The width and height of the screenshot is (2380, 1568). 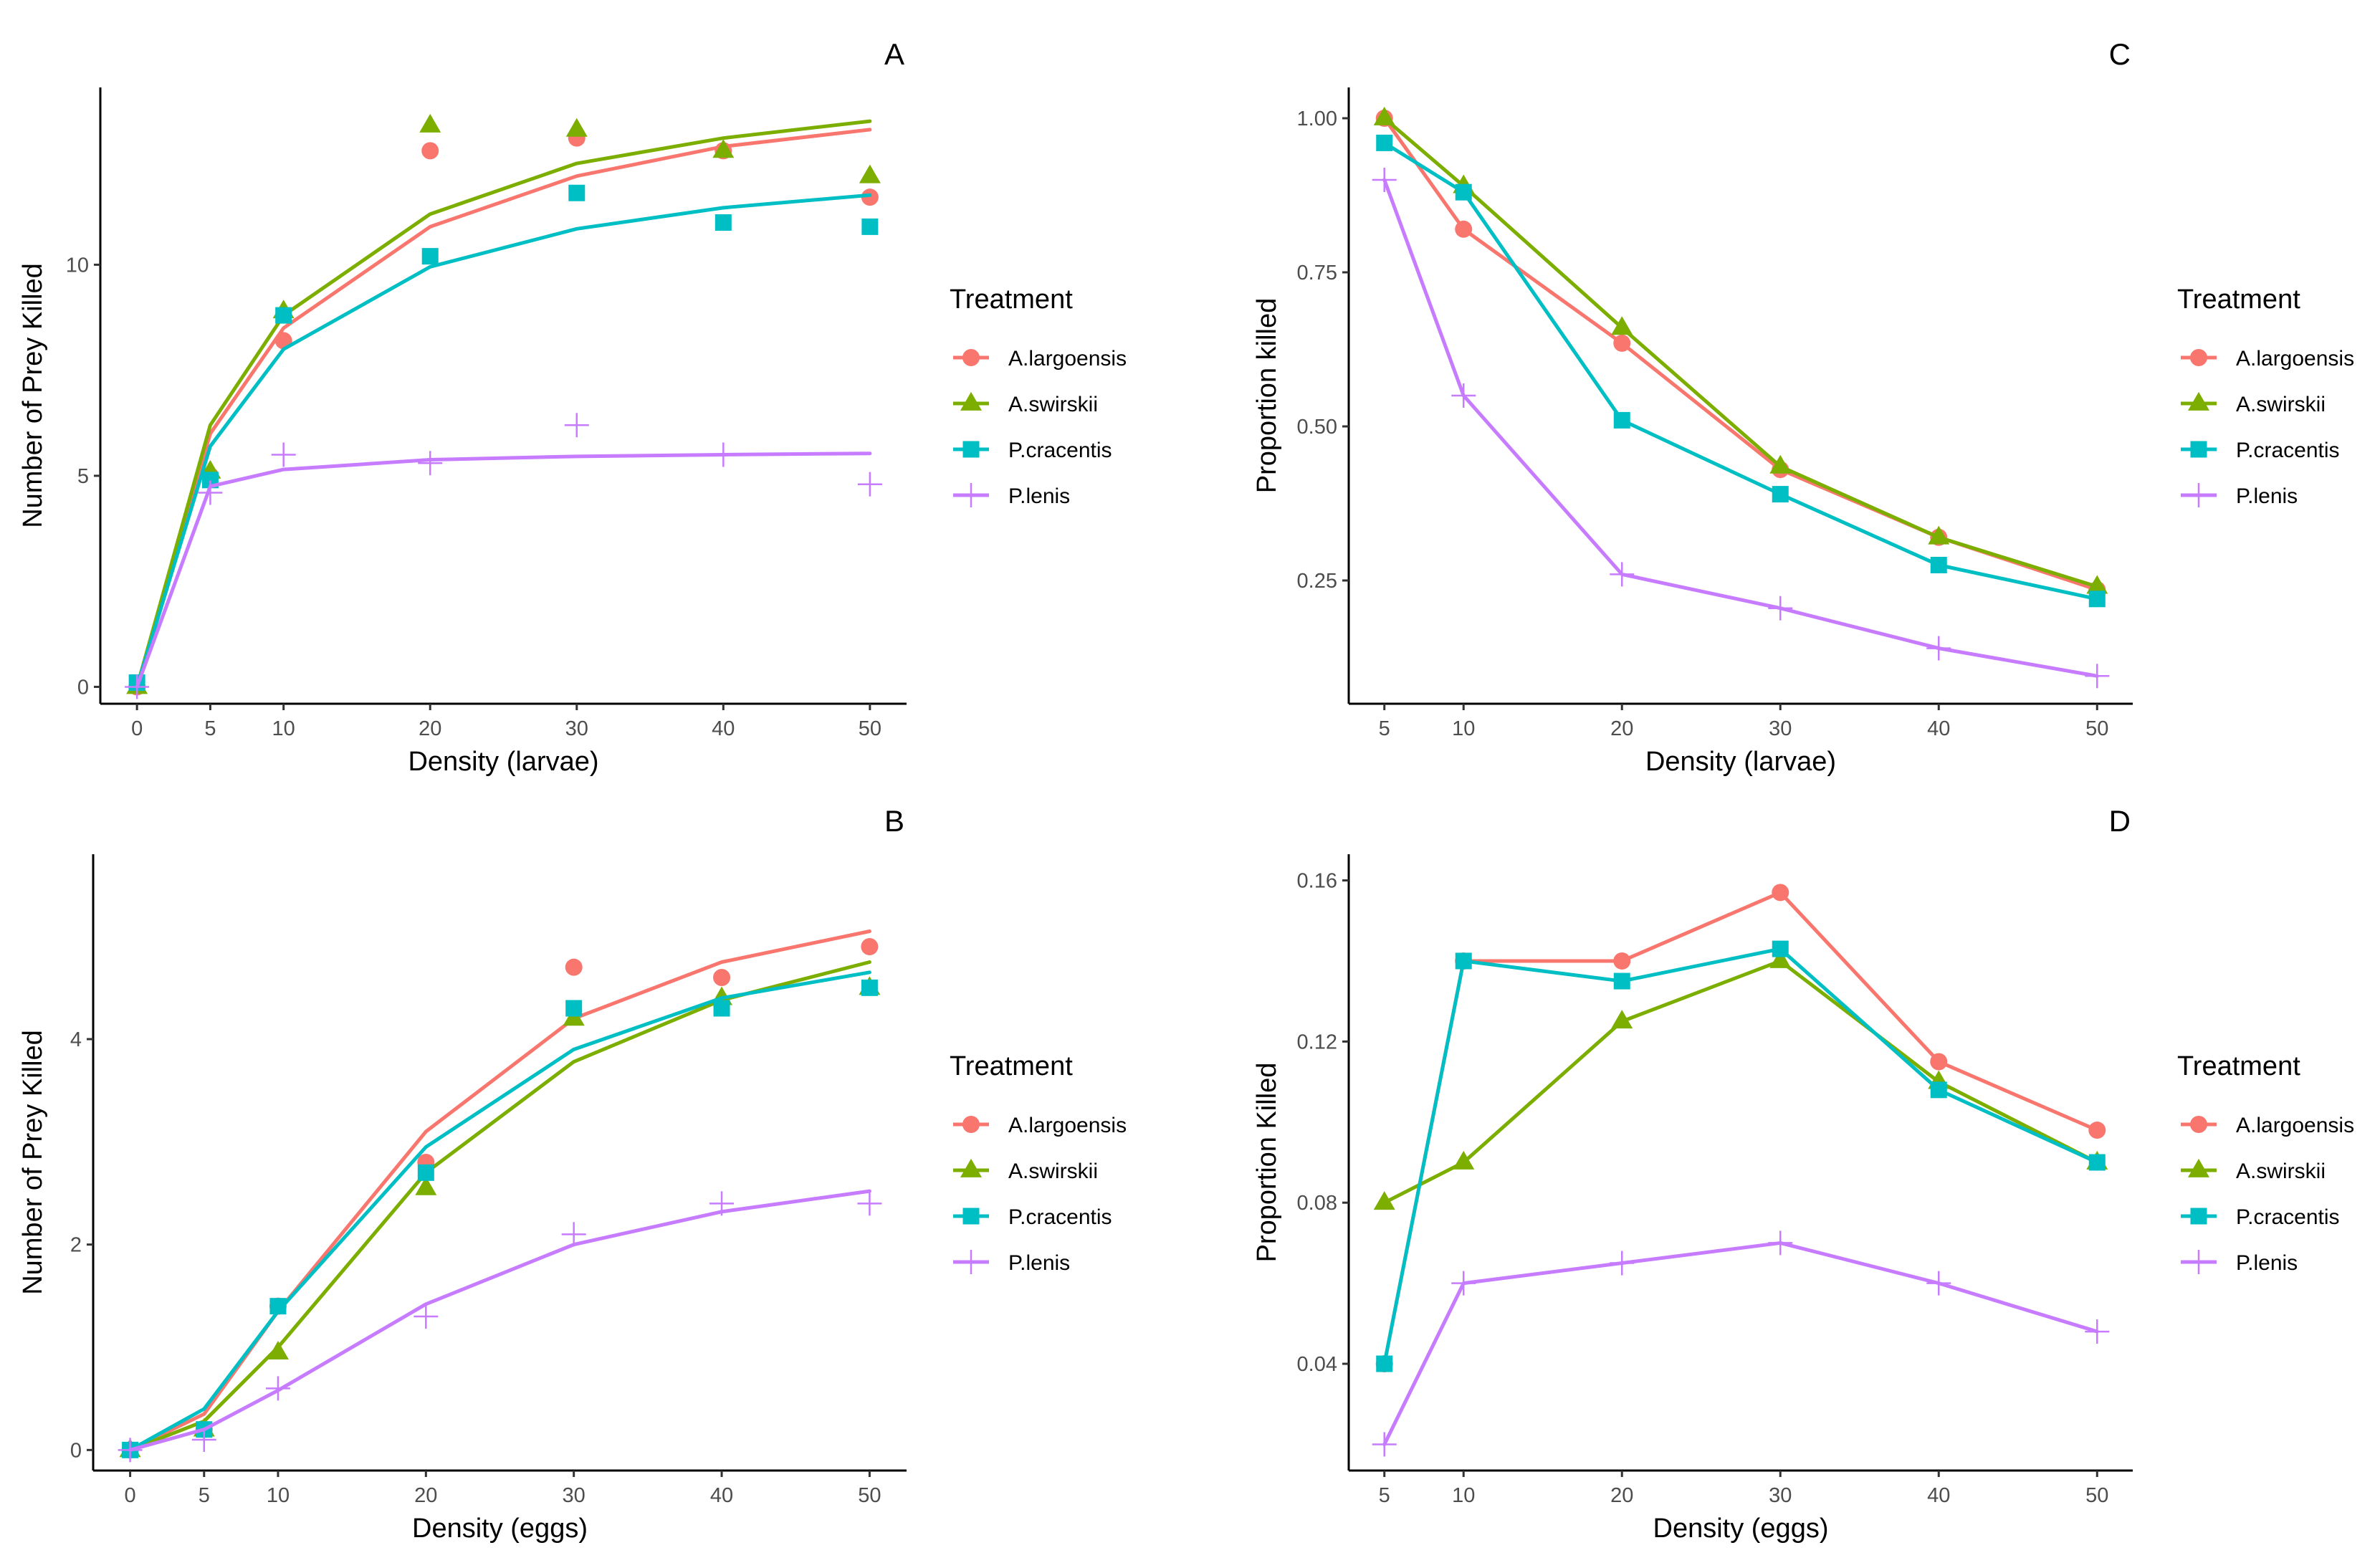 What do you see at coordinates (1039, 496) in the screenshot?
I see `legend-1-label: P.lenis` at bounding box center [1039, 496].